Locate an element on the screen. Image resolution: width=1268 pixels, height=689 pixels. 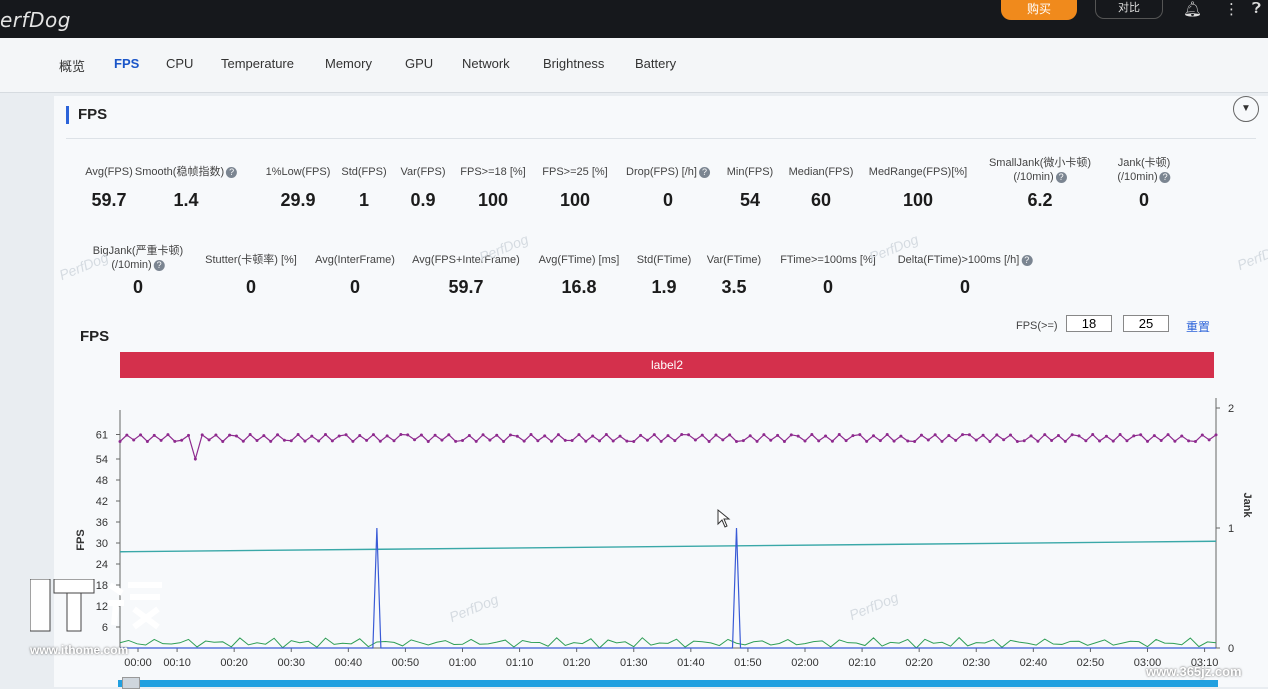
metric-label: Avg(FPS+InterFrame) is located at coordinates (466, 260).